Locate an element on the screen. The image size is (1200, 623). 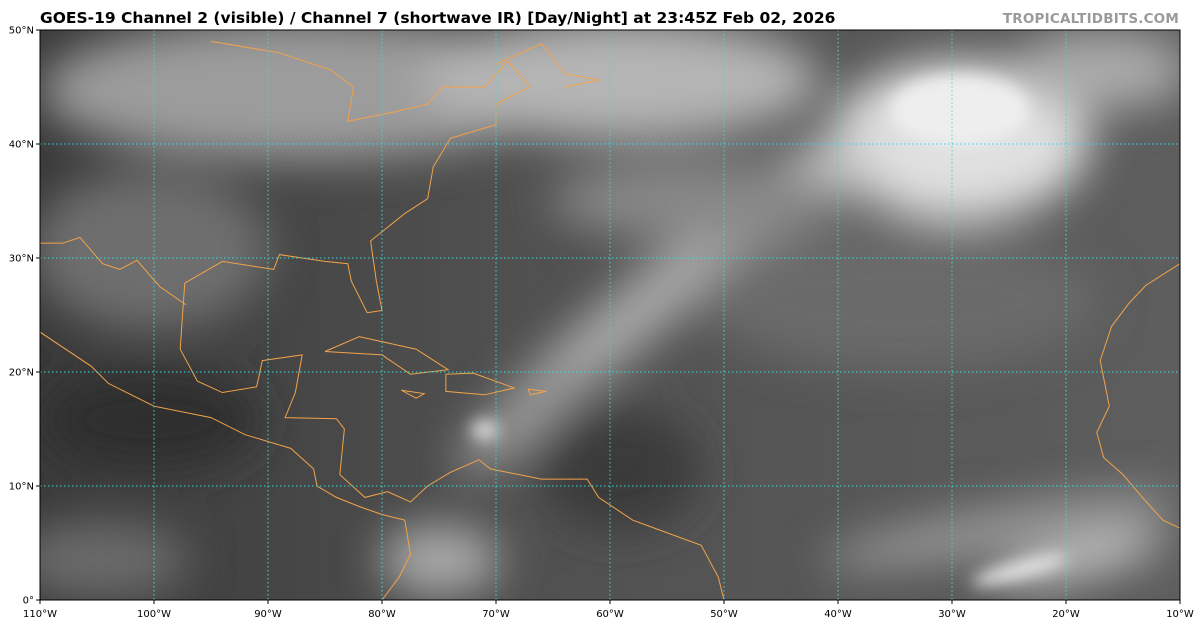
lon-tick-label: 50°W is located at coordinates (724, 614).